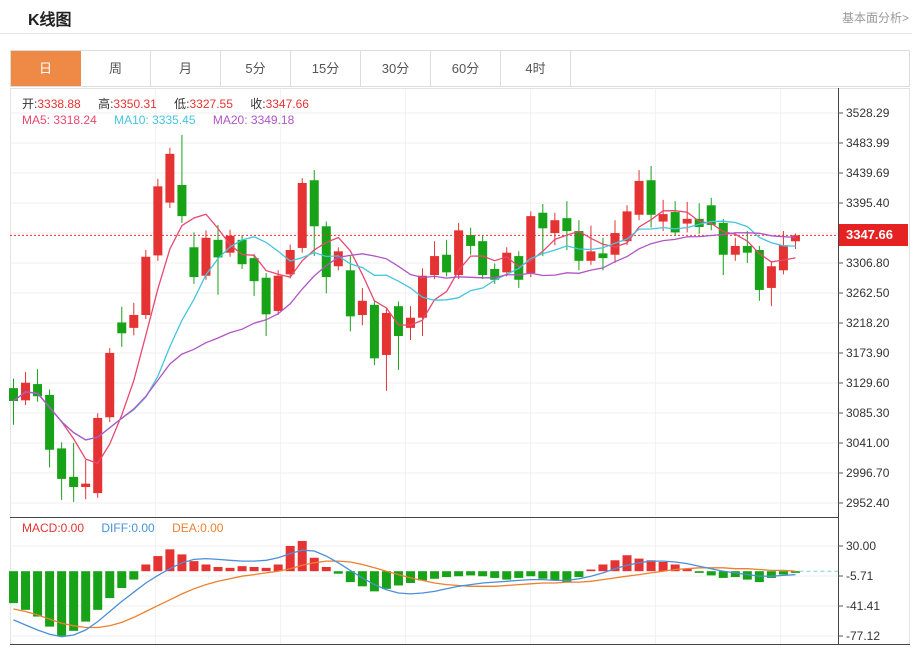 This screenshot has height=647, width=912. I want to click on price-tick-label: 3218.20, so click(868, 322).